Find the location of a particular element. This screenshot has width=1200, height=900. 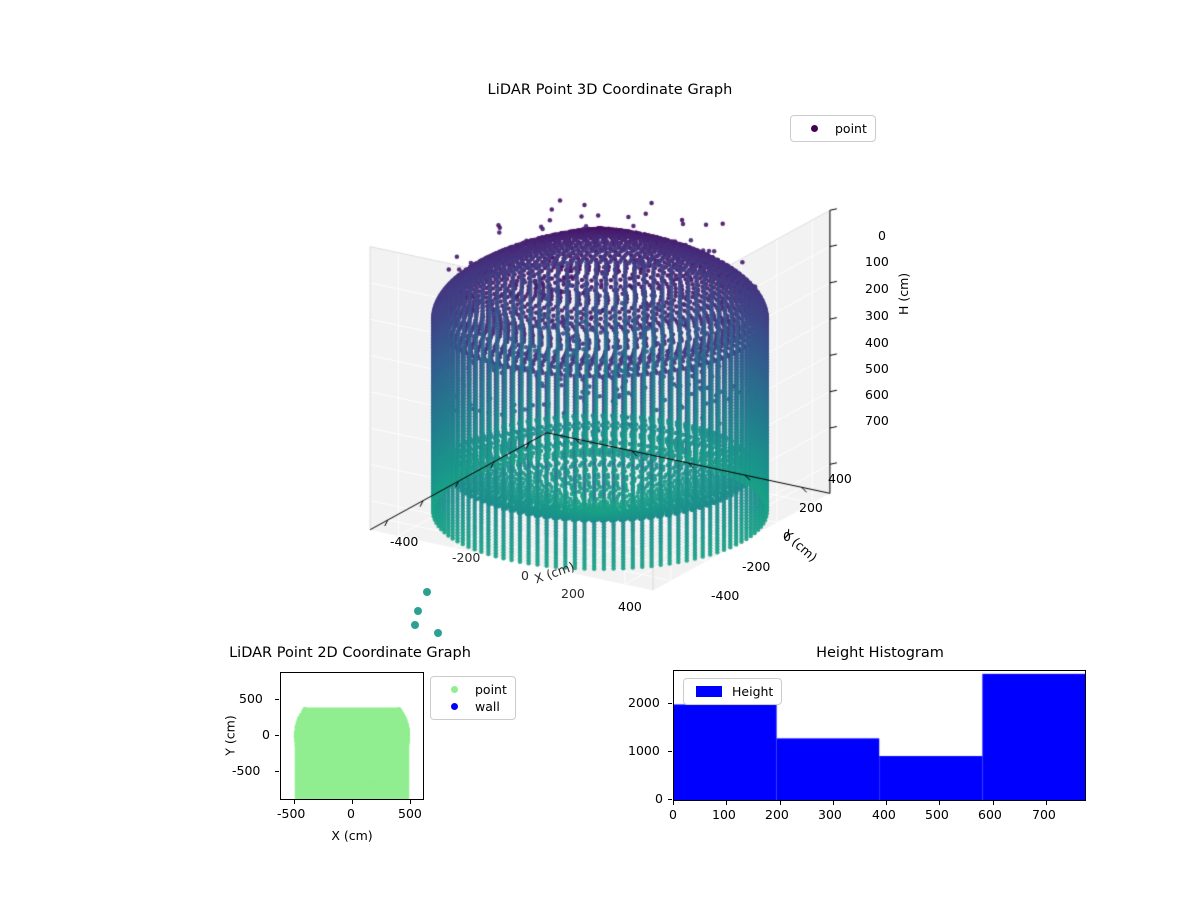

plot2d-ytick-mark-neg500 is located at coordinates (277, 772).